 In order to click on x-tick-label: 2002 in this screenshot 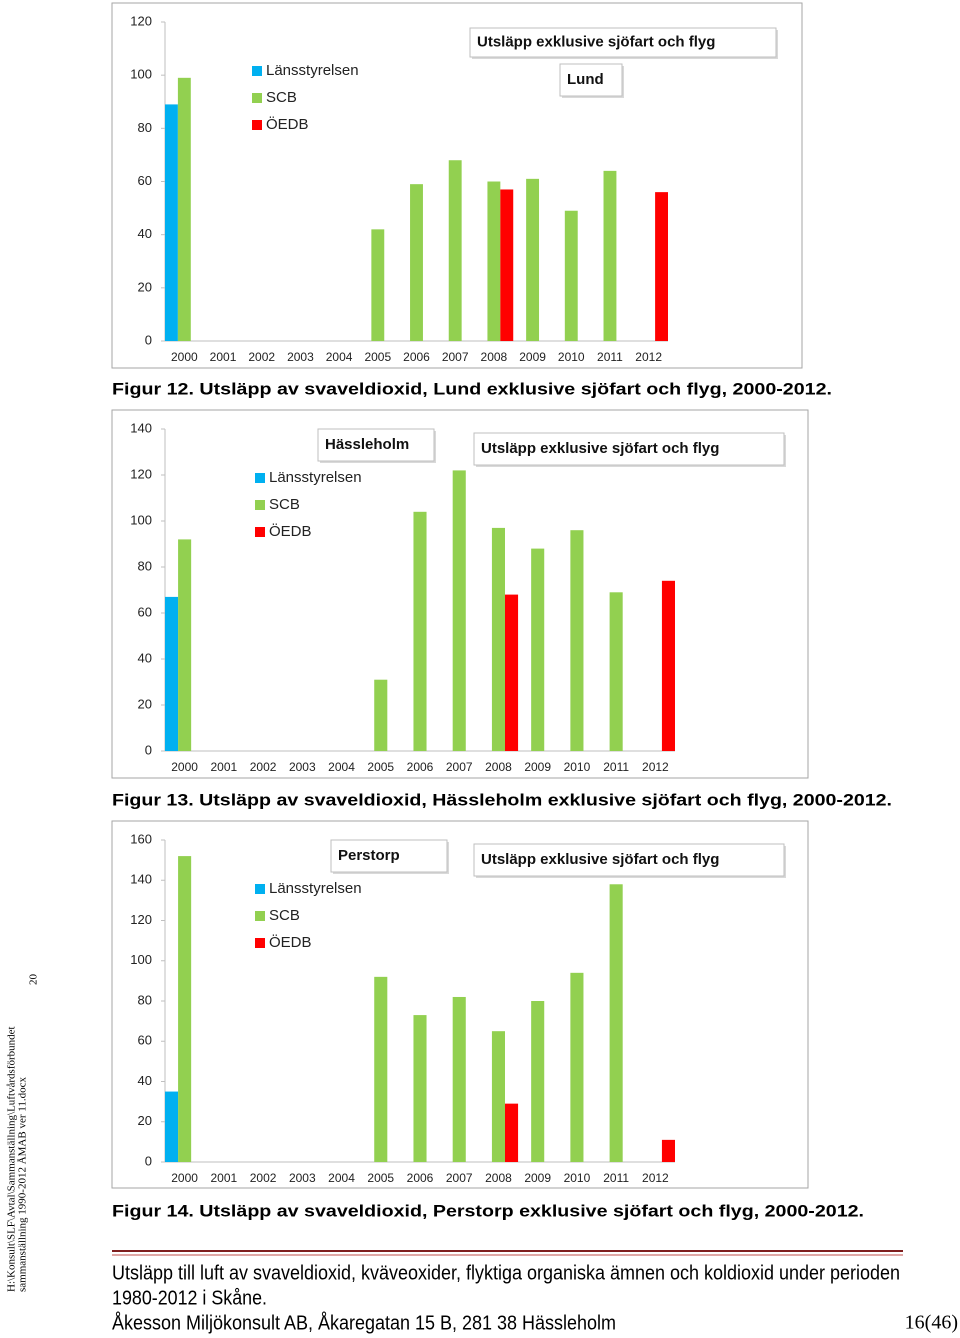, I will do `click(261, 357)`.